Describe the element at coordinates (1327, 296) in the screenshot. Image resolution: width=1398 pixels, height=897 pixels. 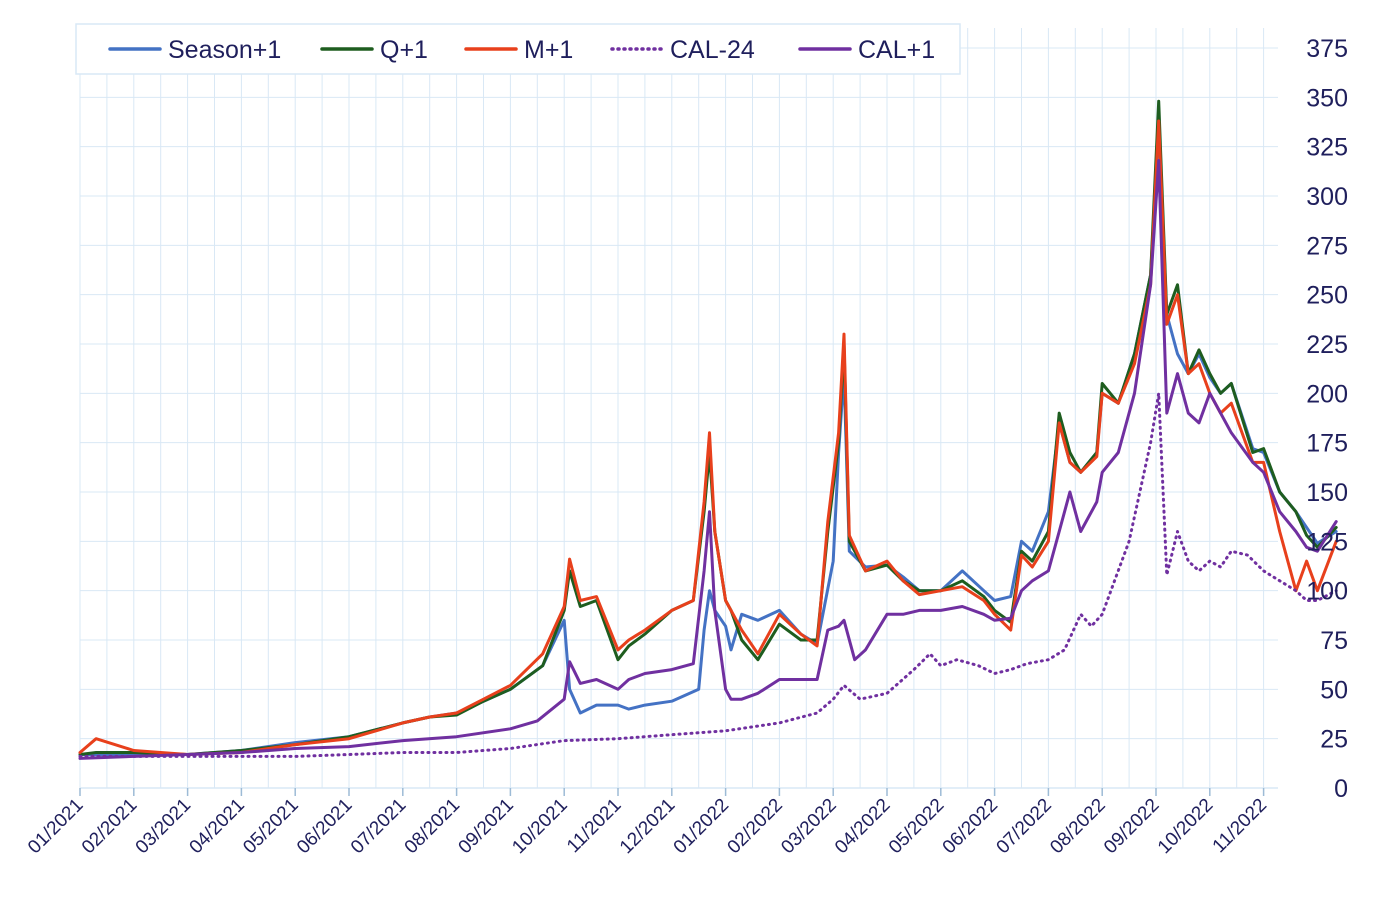
I see `y-tick-label: 250` at that location.